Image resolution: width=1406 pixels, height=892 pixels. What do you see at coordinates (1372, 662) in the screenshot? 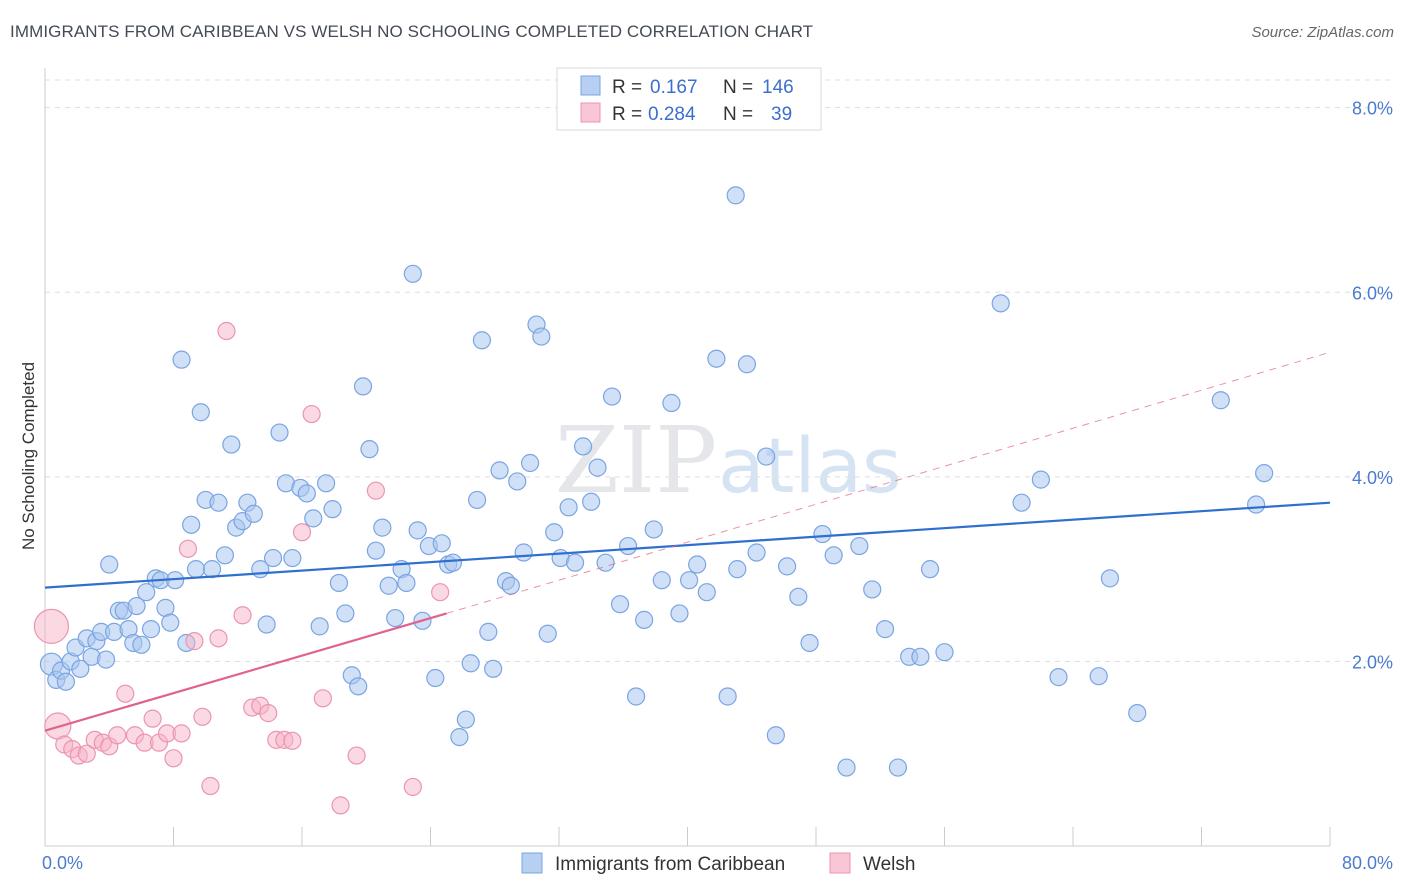
I see `y-tick-label: 2.0%` at bounding box center [1372, 662].